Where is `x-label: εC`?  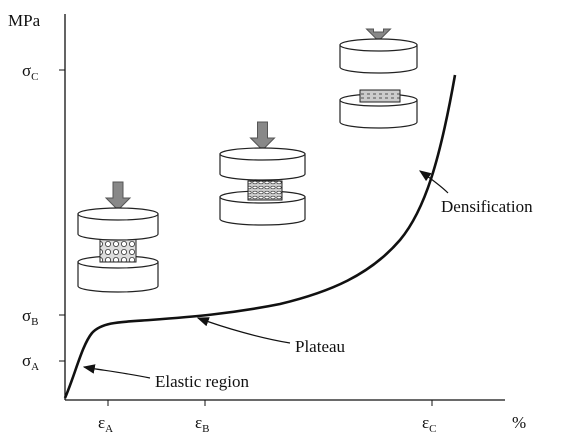
x-label: εC is located at coordinates (429, 424).